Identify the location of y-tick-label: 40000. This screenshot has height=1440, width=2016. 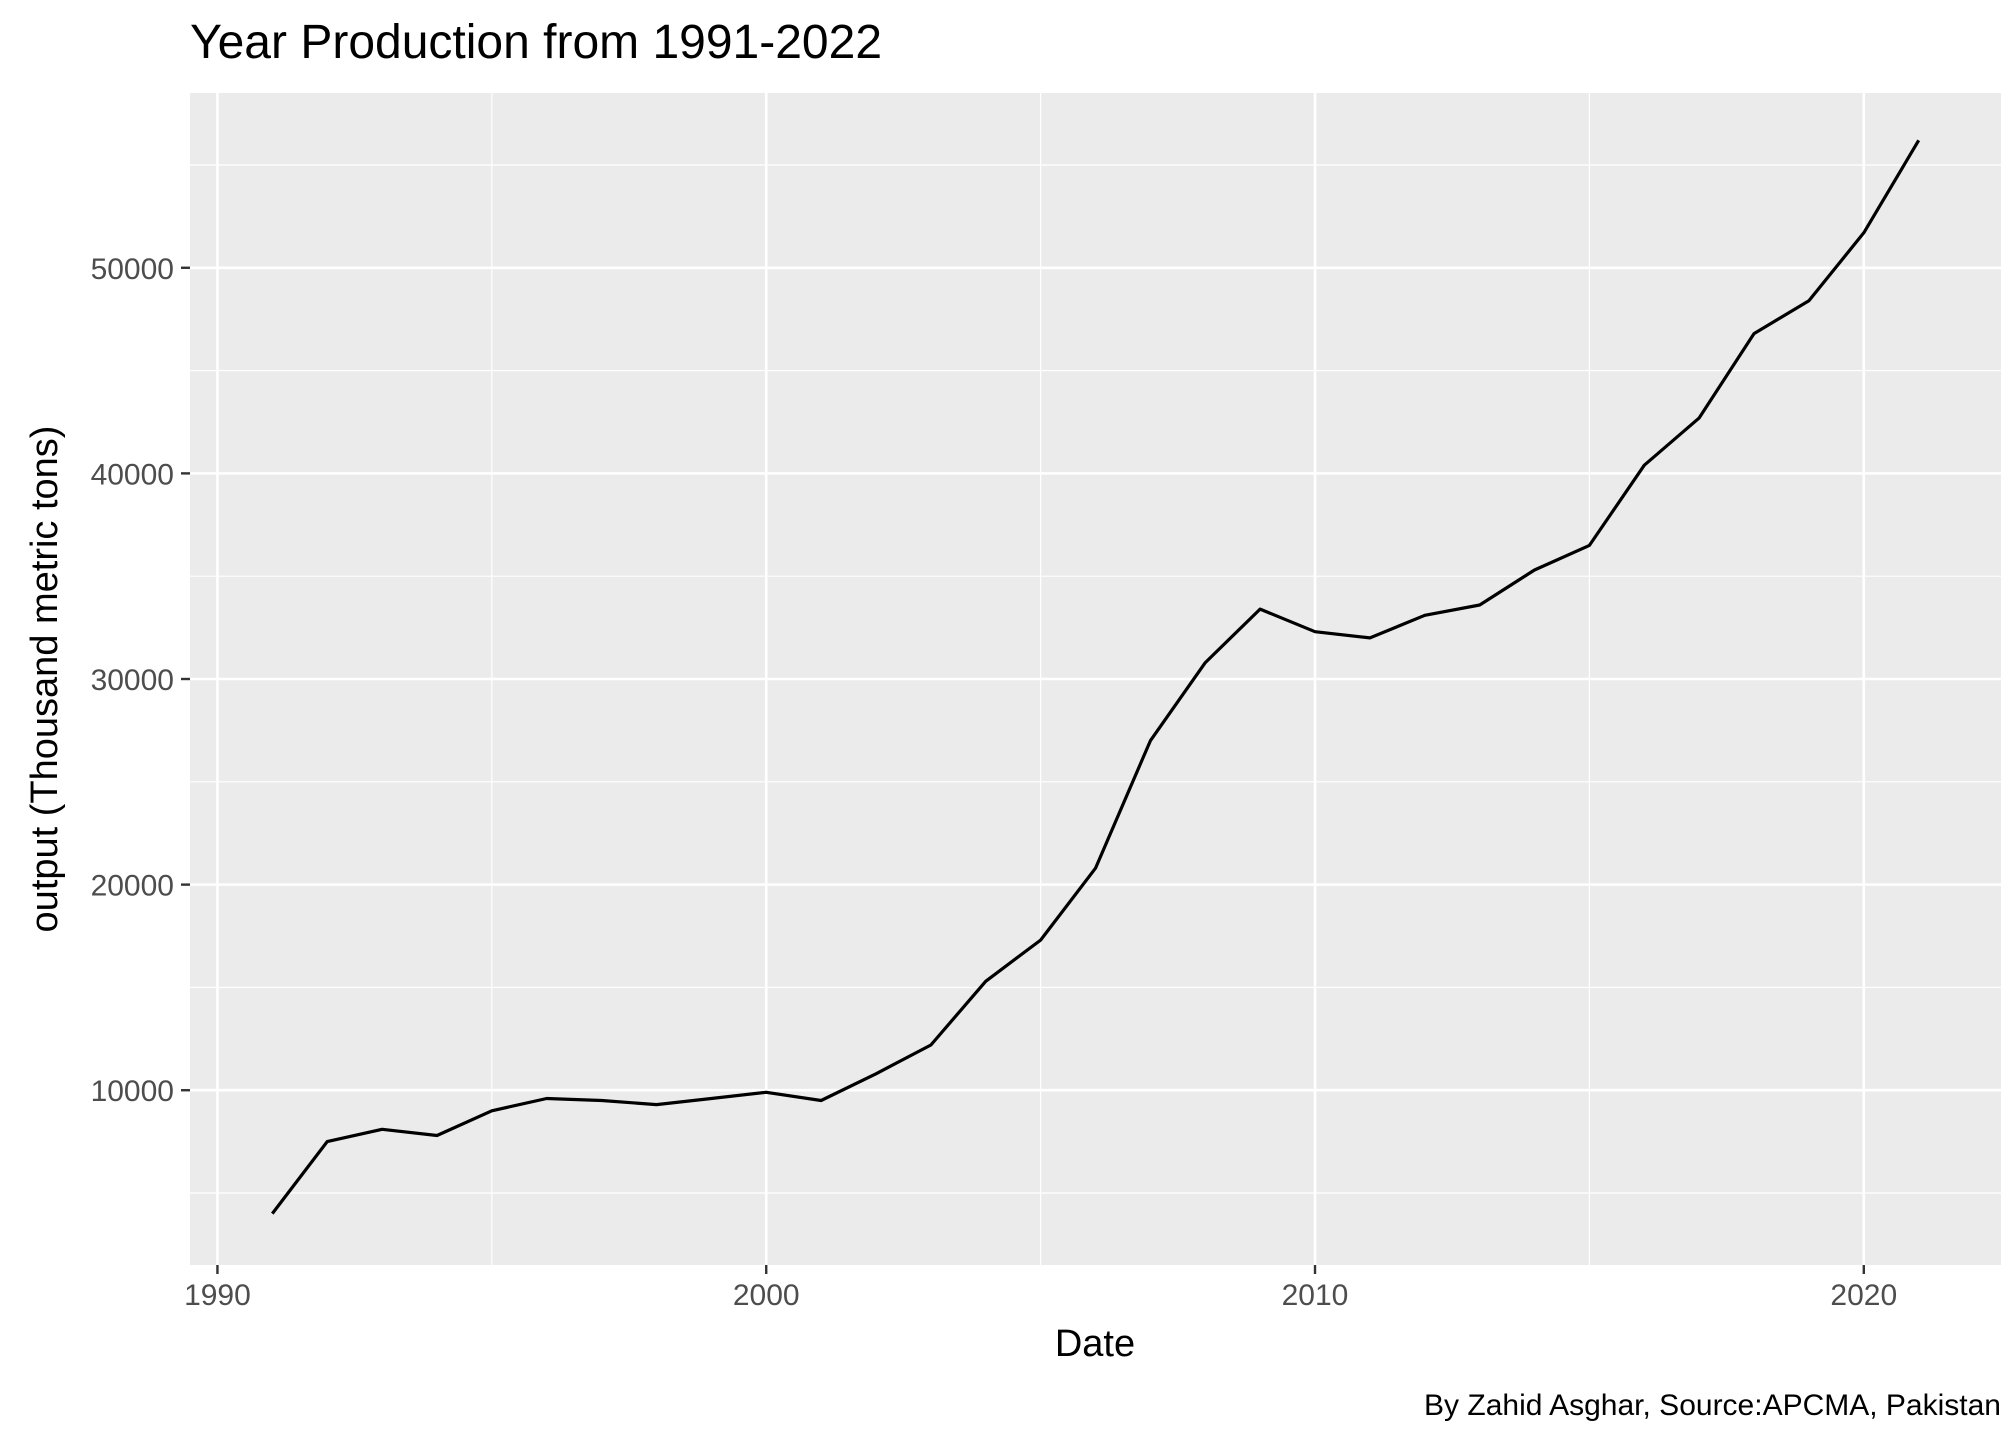
(132, 474).